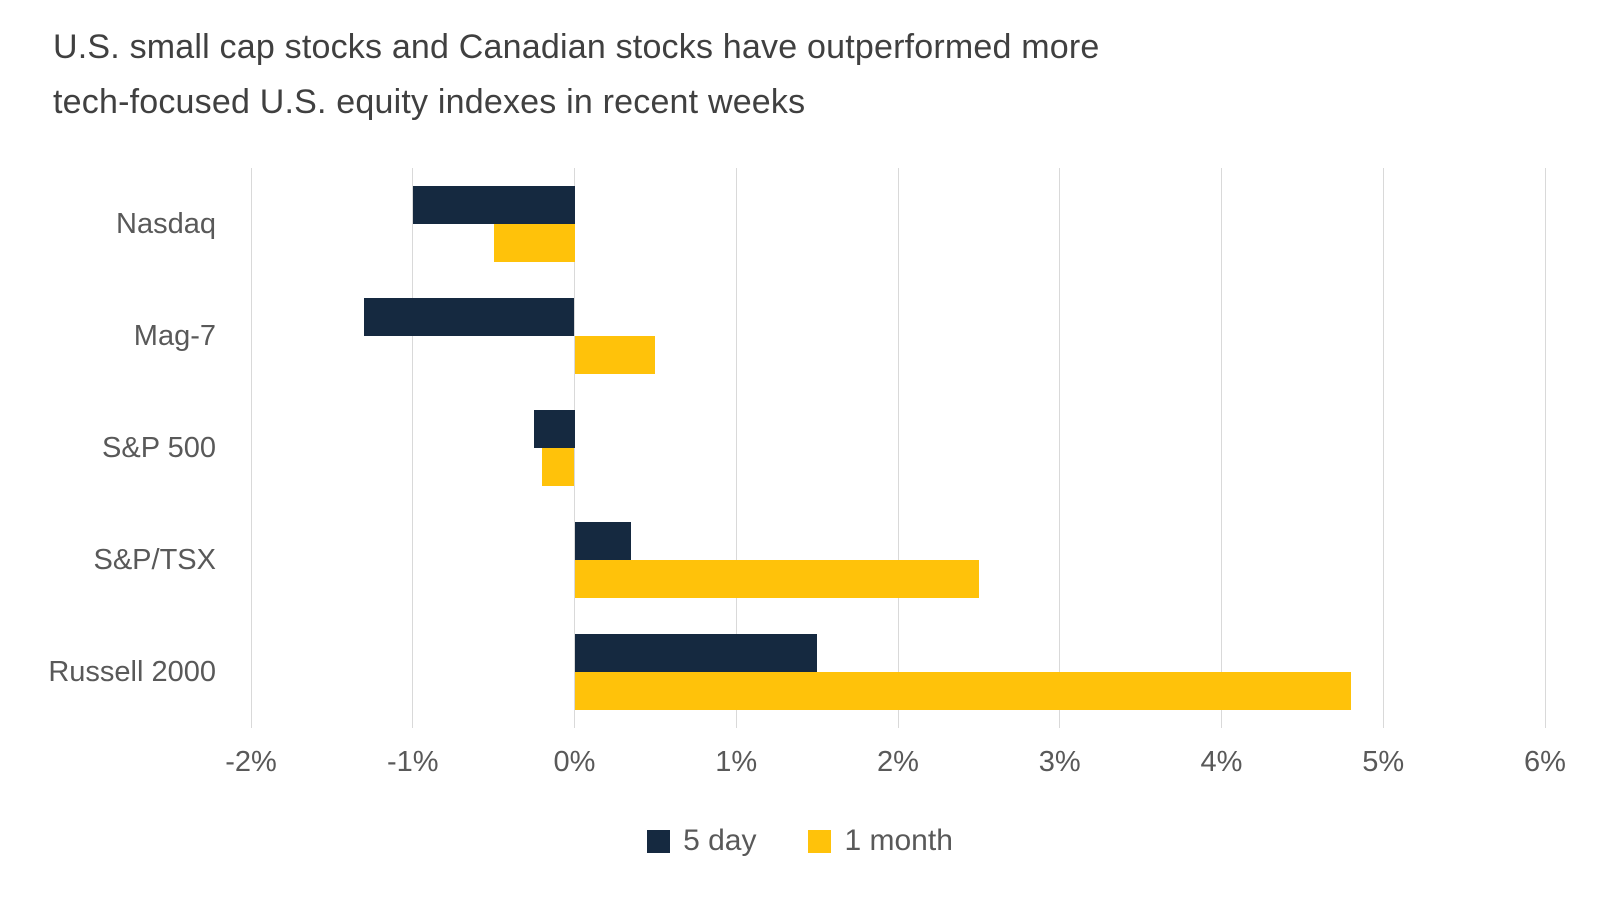  What do you see at coordinates (1545, 448) in the screenshot?
I see `gridline-6%` at bounding box center [1545, 448].